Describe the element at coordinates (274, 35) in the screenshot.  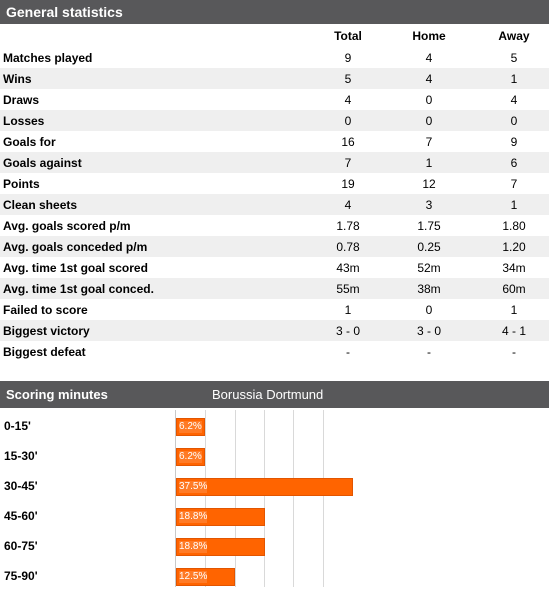
I see `stats-column-headers: Total Home Away` at that location.